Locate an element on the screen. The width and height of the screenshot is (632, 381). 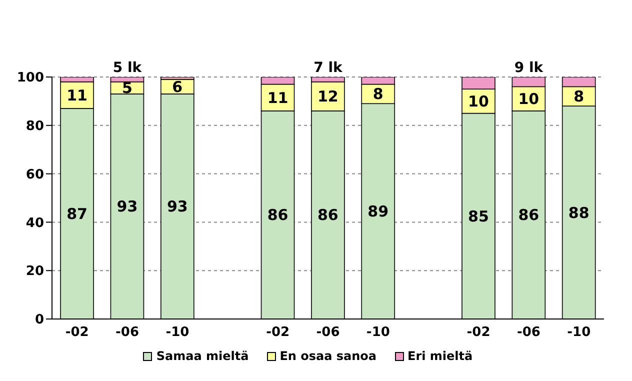
legend-label: En osaa sanoa is located at coordinates (328, 356).